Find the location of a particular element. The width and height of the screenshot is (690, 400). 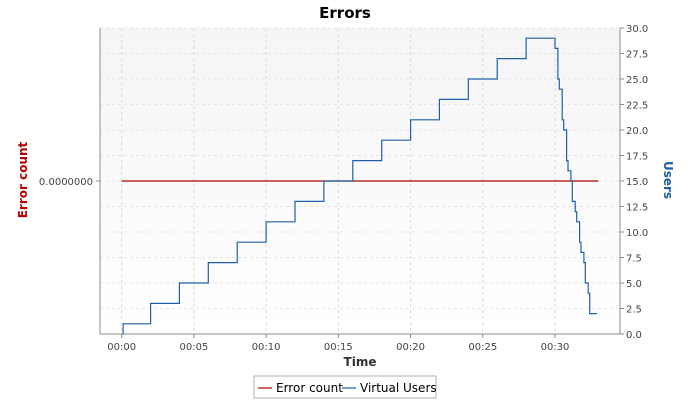

x-tick-label: 00:15 is located at coordinates (338, 347).